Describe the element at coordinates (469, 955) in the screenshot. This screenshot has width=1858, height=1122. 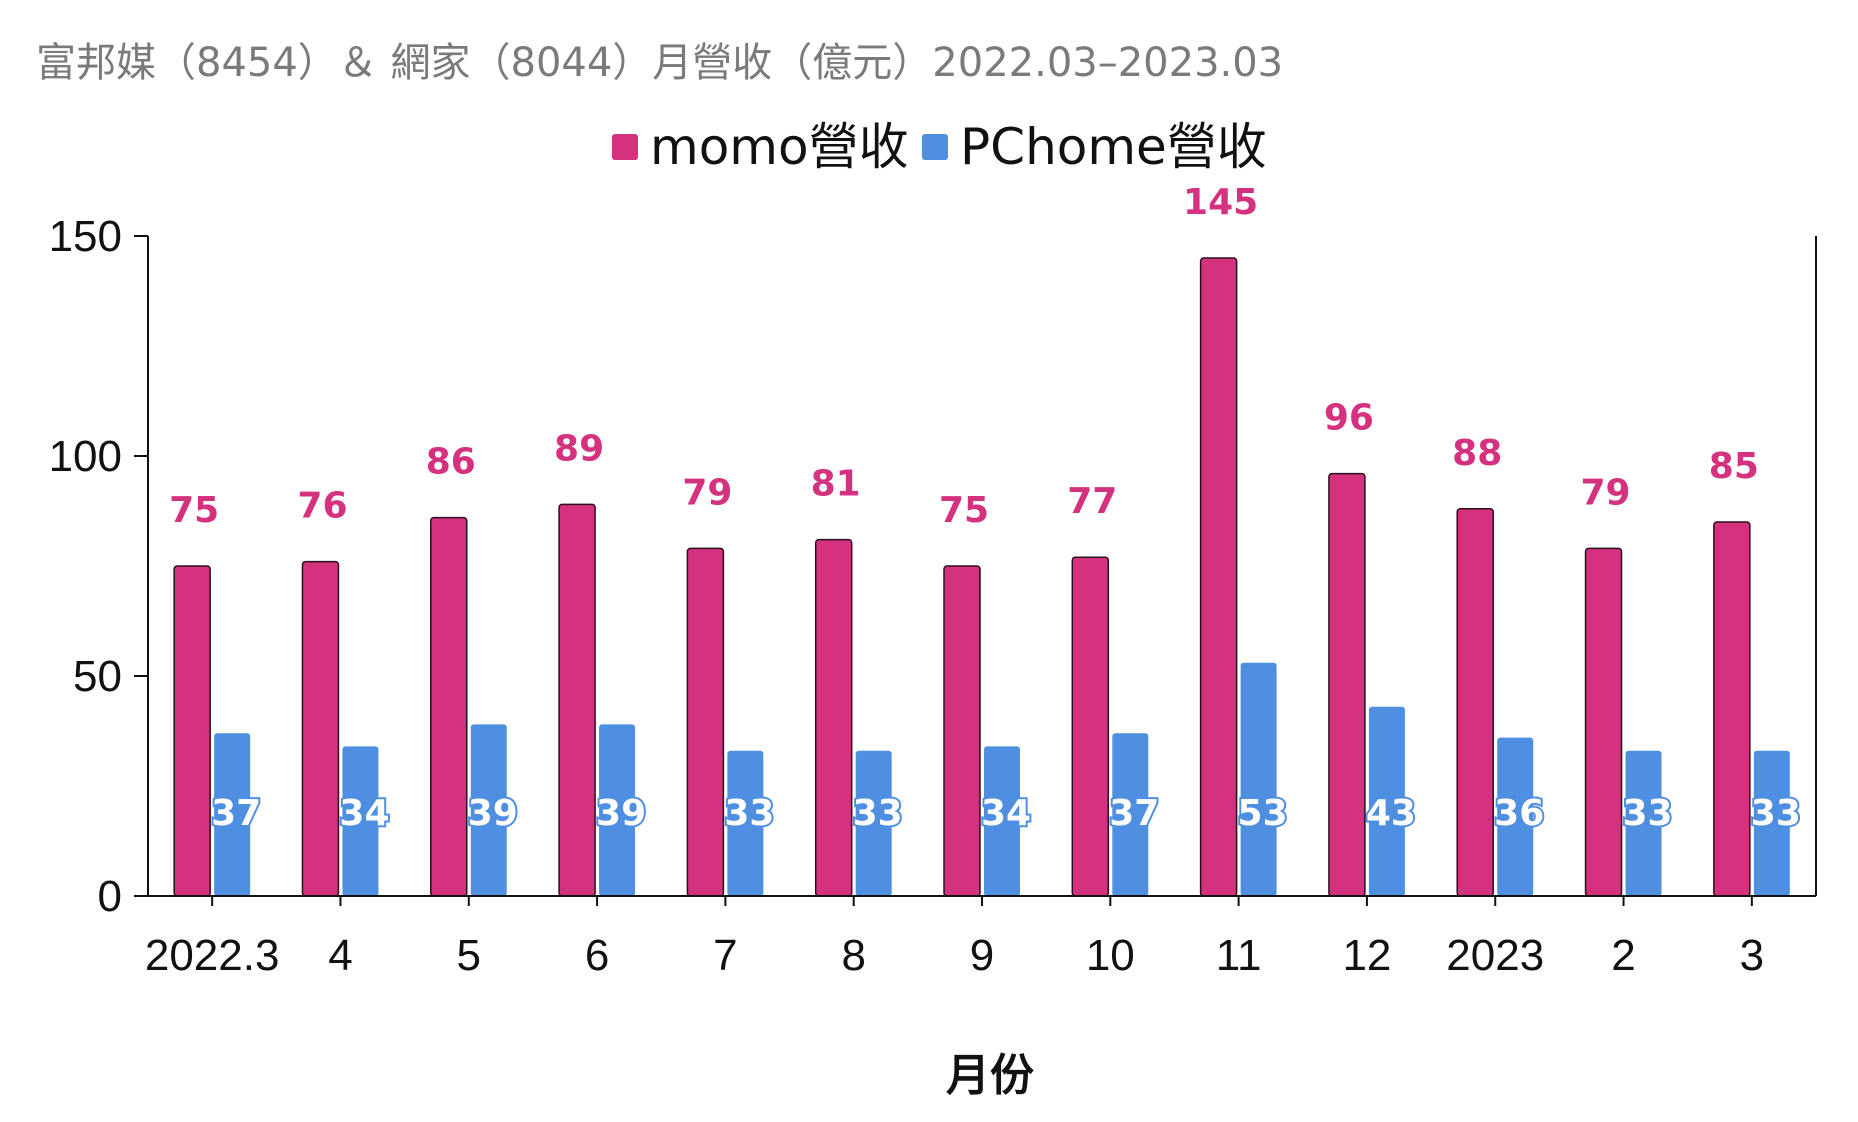
I see `x-tick-label: 5` at that location.